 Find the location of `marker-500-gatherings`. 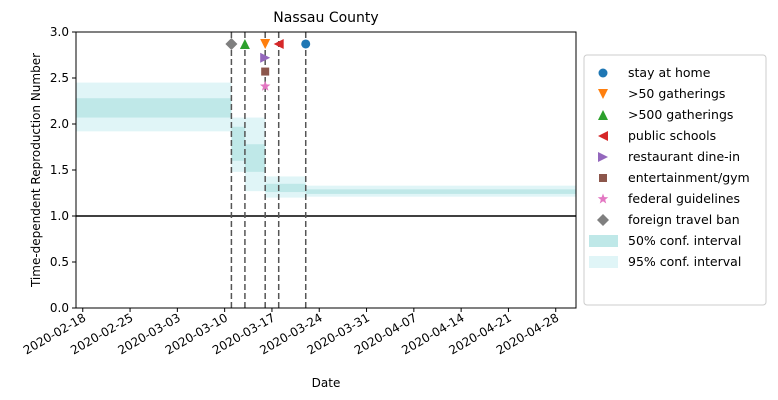

marker-500-gatherings is located at coordinates (244, 43).